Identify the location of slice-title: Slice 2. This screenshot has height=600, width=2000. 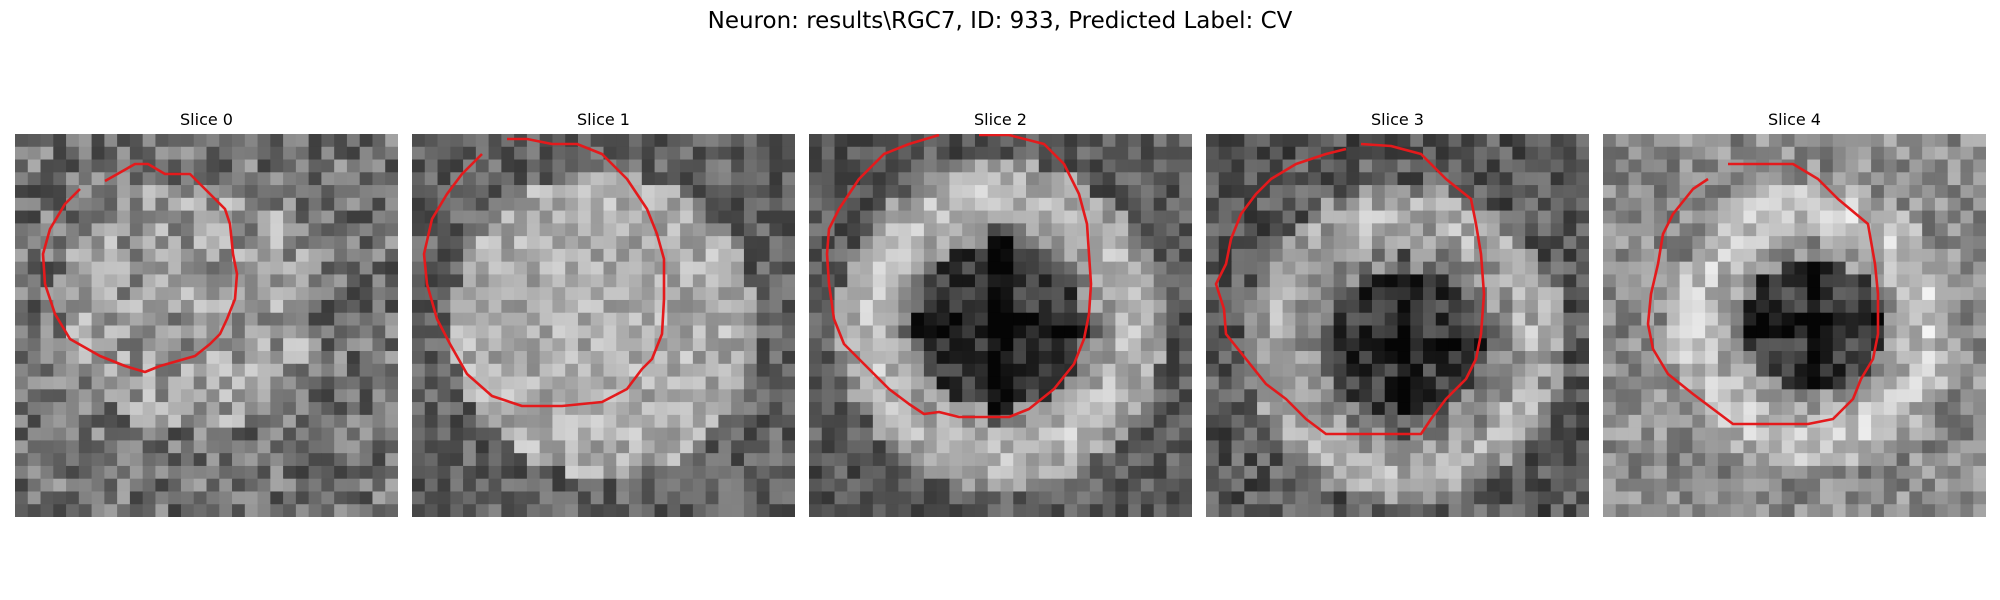
(1000, 119).